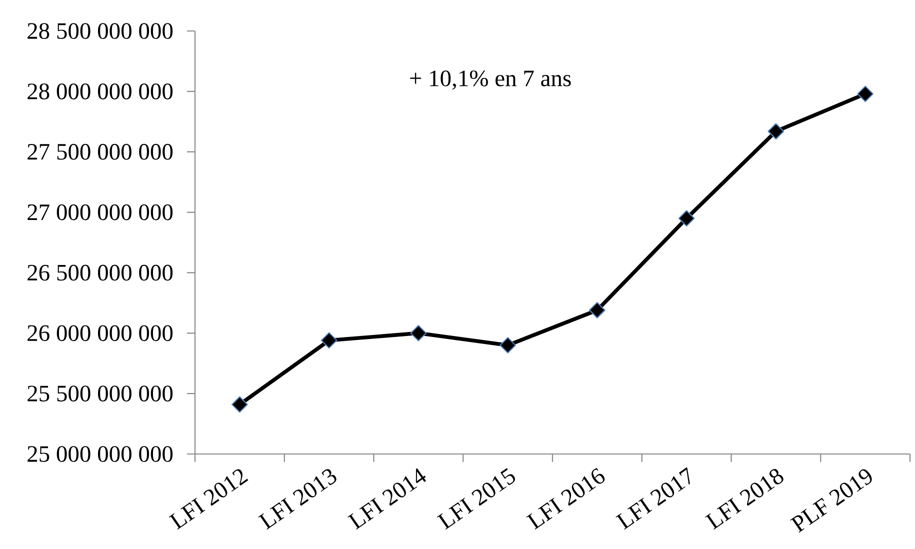 This screenshot has width=915, height=549. Describe the element at coordinates (831, 501) in the screenshot. I see `x-tick-label: PLF 2019` at that location.